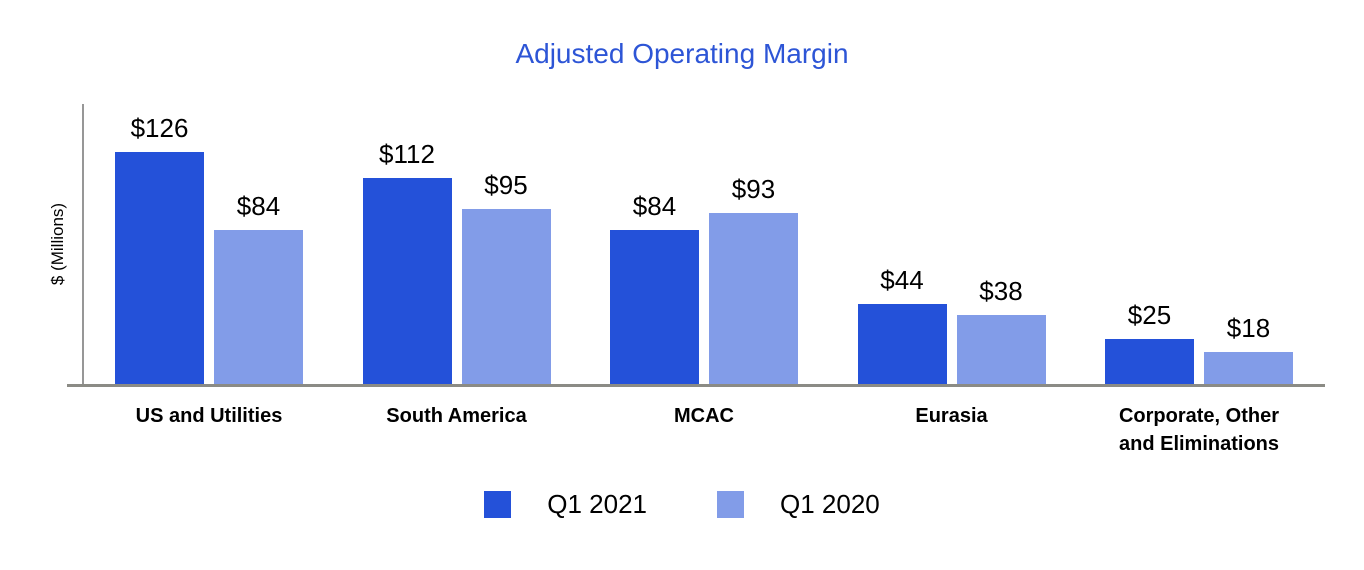 This screenshot has width=1364, height=570. I want to click on legend-label-q1-2021: Q1 2021, so click(597, 504).